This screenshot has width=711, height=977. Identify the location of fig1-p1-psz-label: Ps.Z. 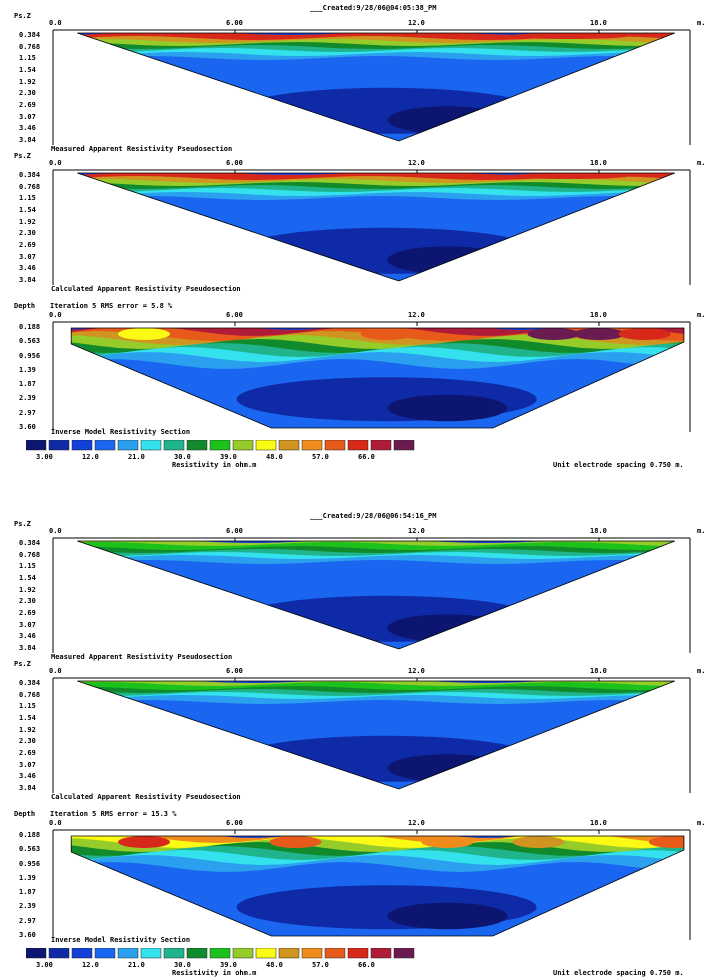
(22, 16).